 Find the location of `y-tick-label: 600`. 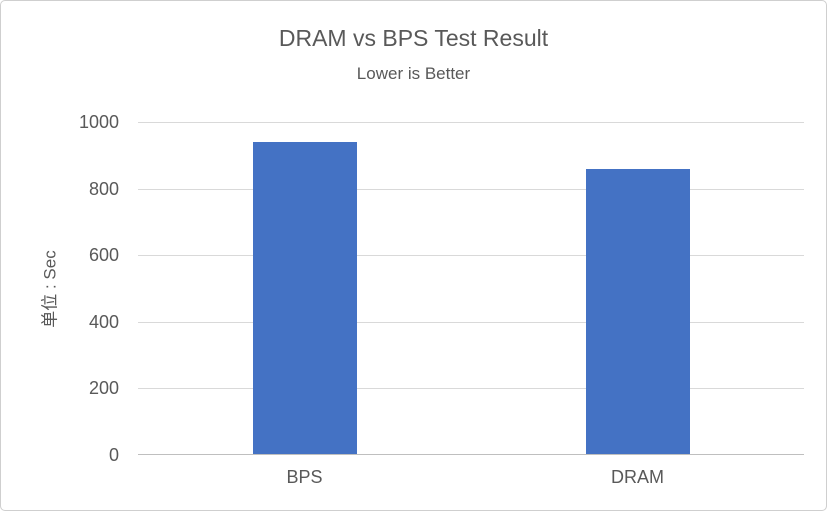

y-tick-label: 600 is located at coordinates (103, 255).